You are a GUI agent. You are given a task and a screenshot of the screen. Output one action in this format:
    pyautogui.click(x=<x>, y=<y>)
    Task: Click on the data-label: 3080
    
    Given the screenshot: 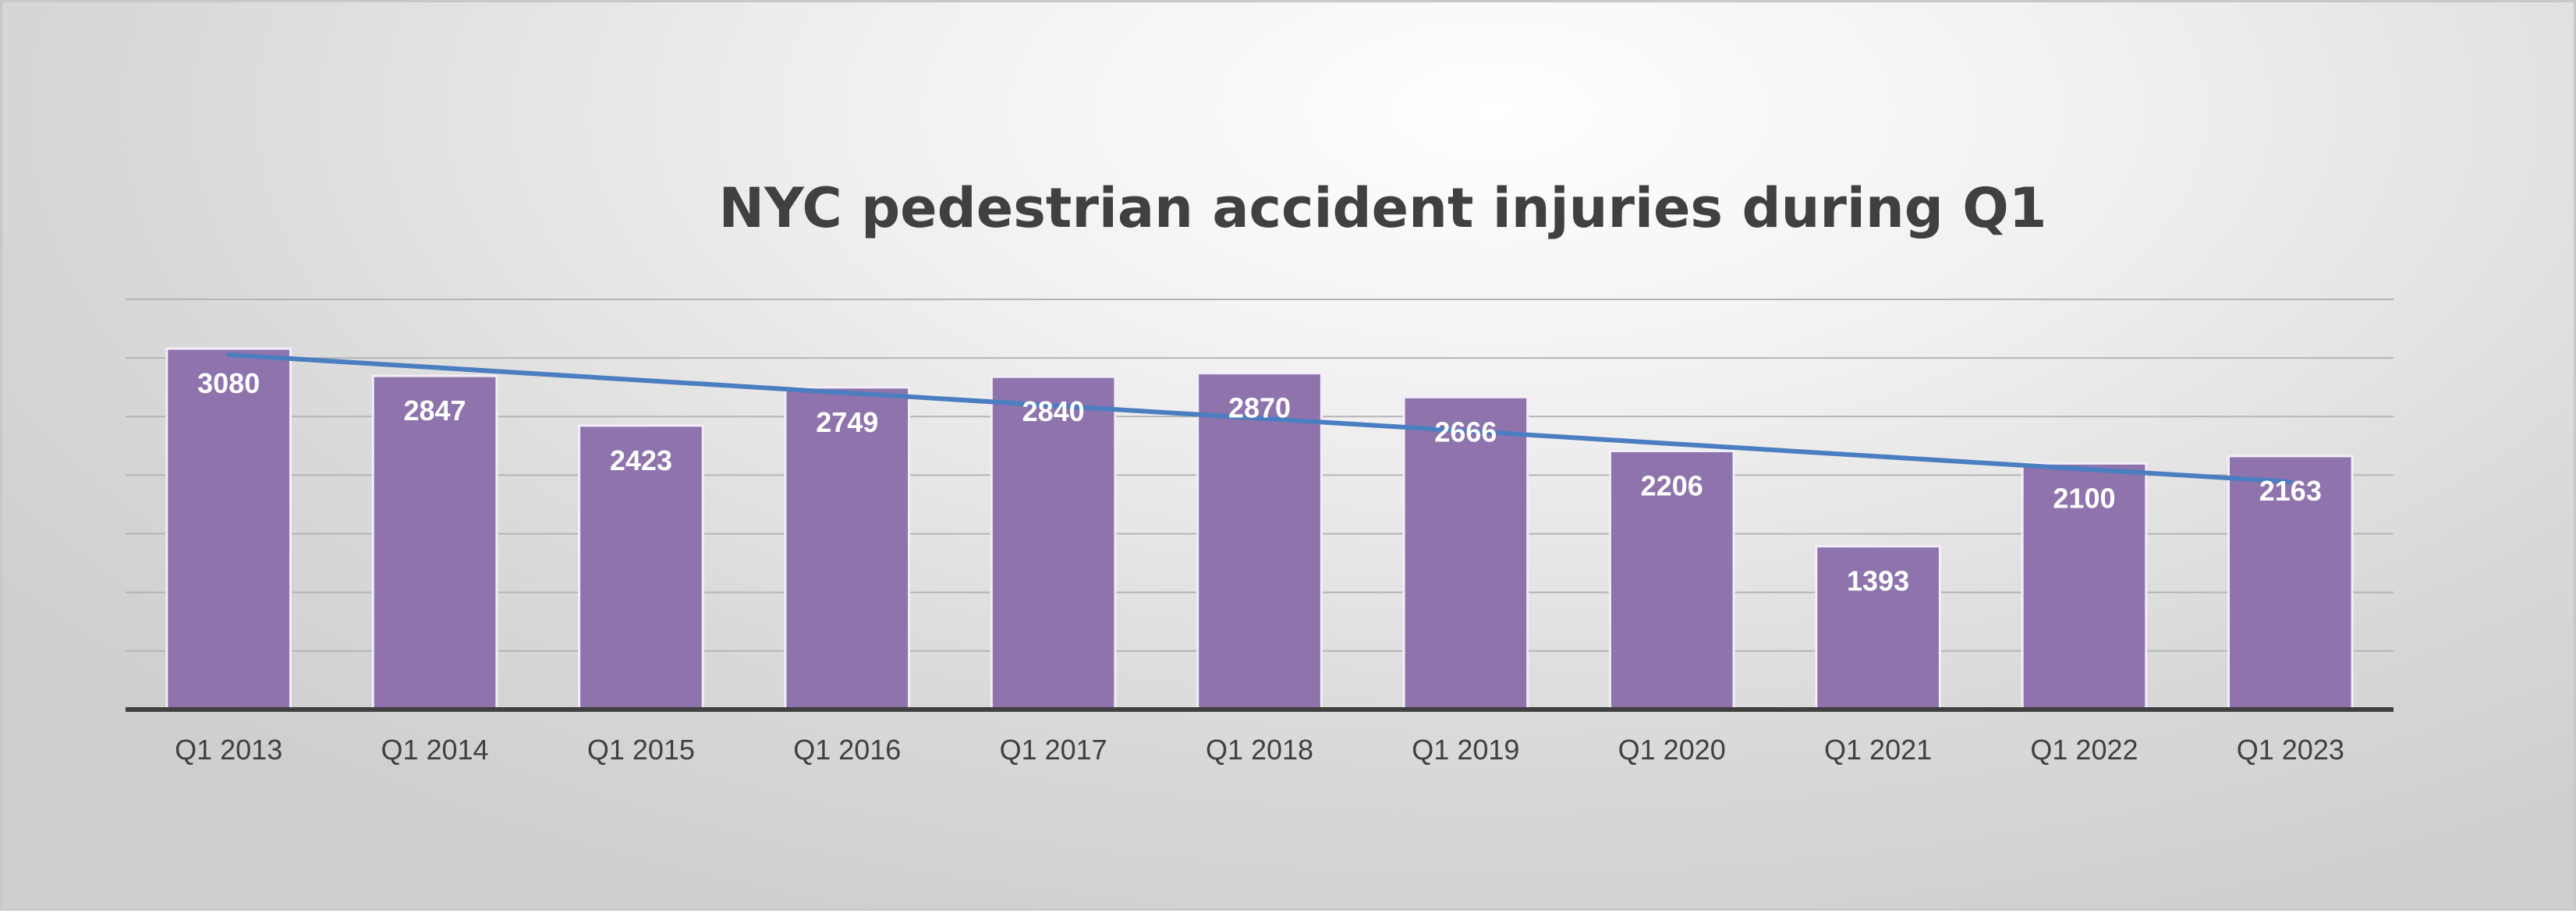 What is the action you would take?
    pyautogui.click(x=228, y=383)
    